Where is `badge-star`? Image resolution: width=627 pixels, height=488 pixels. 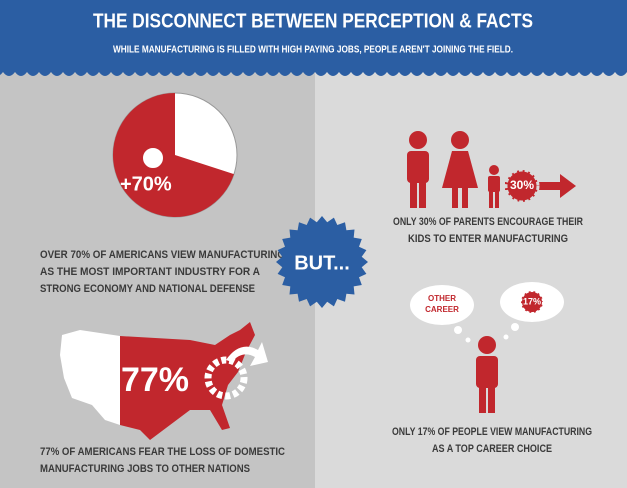 badge-star is located at coordinates (322, 262).